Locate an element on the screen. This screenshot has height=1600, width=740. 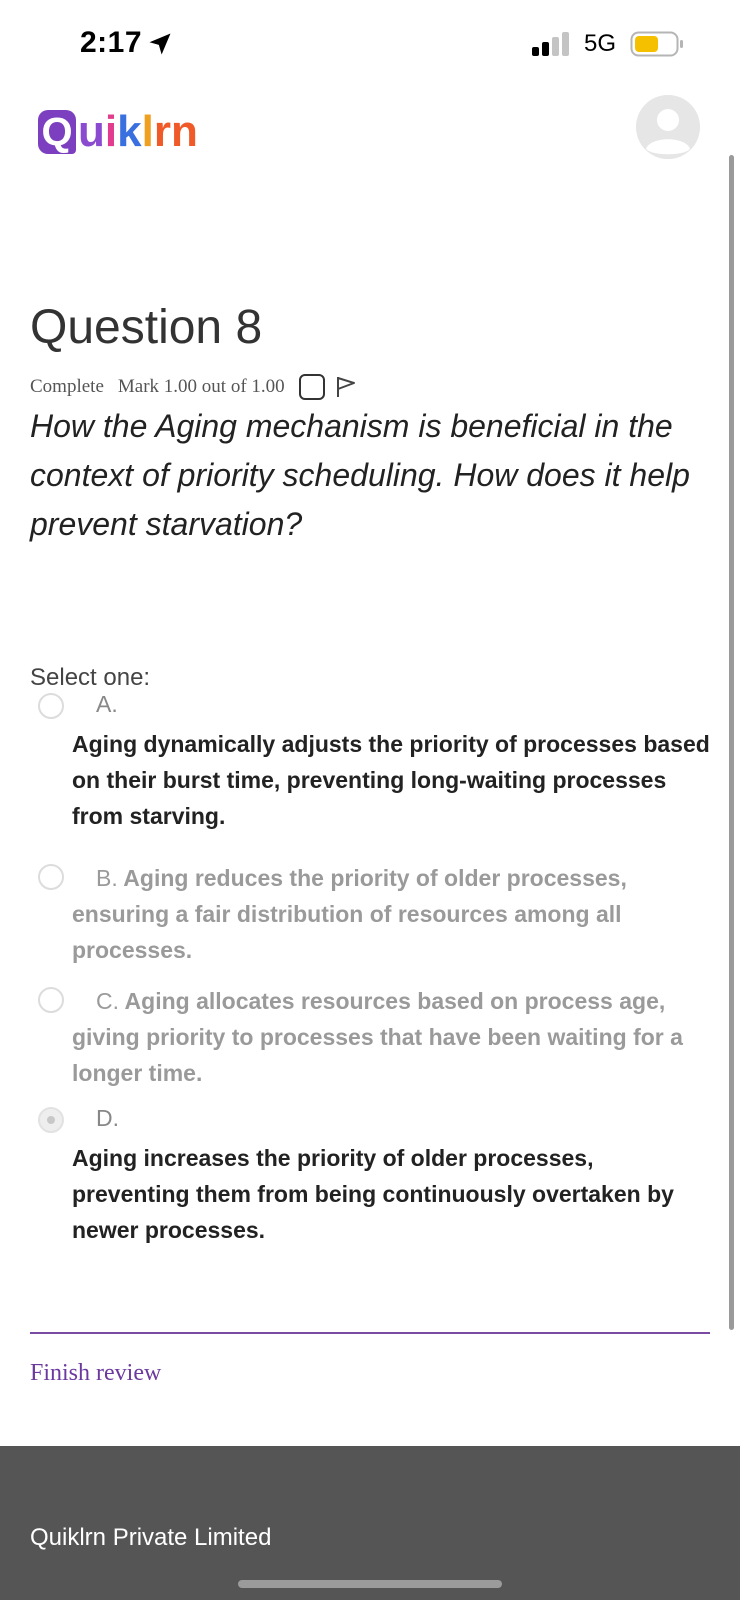
status-time: 2:17 is located at coordinates (111, 42).